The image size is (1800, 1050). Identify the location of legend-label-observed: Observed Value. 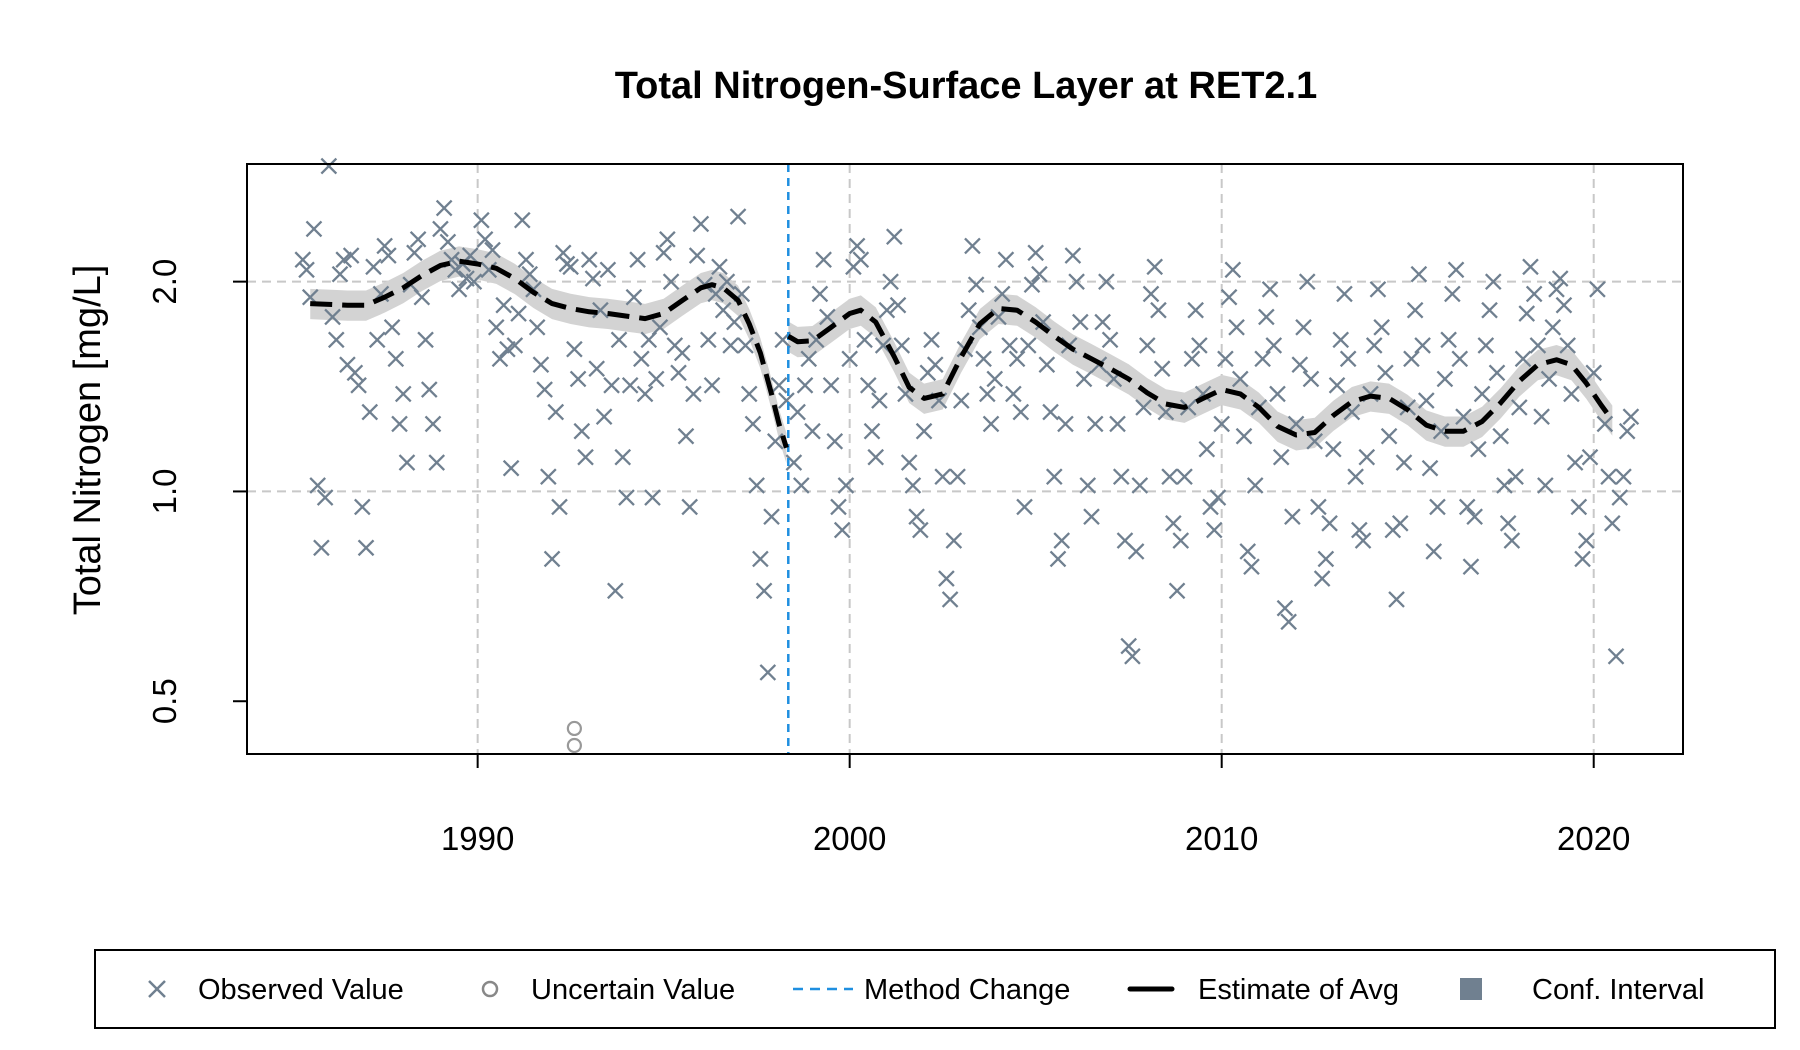
(301, 990).